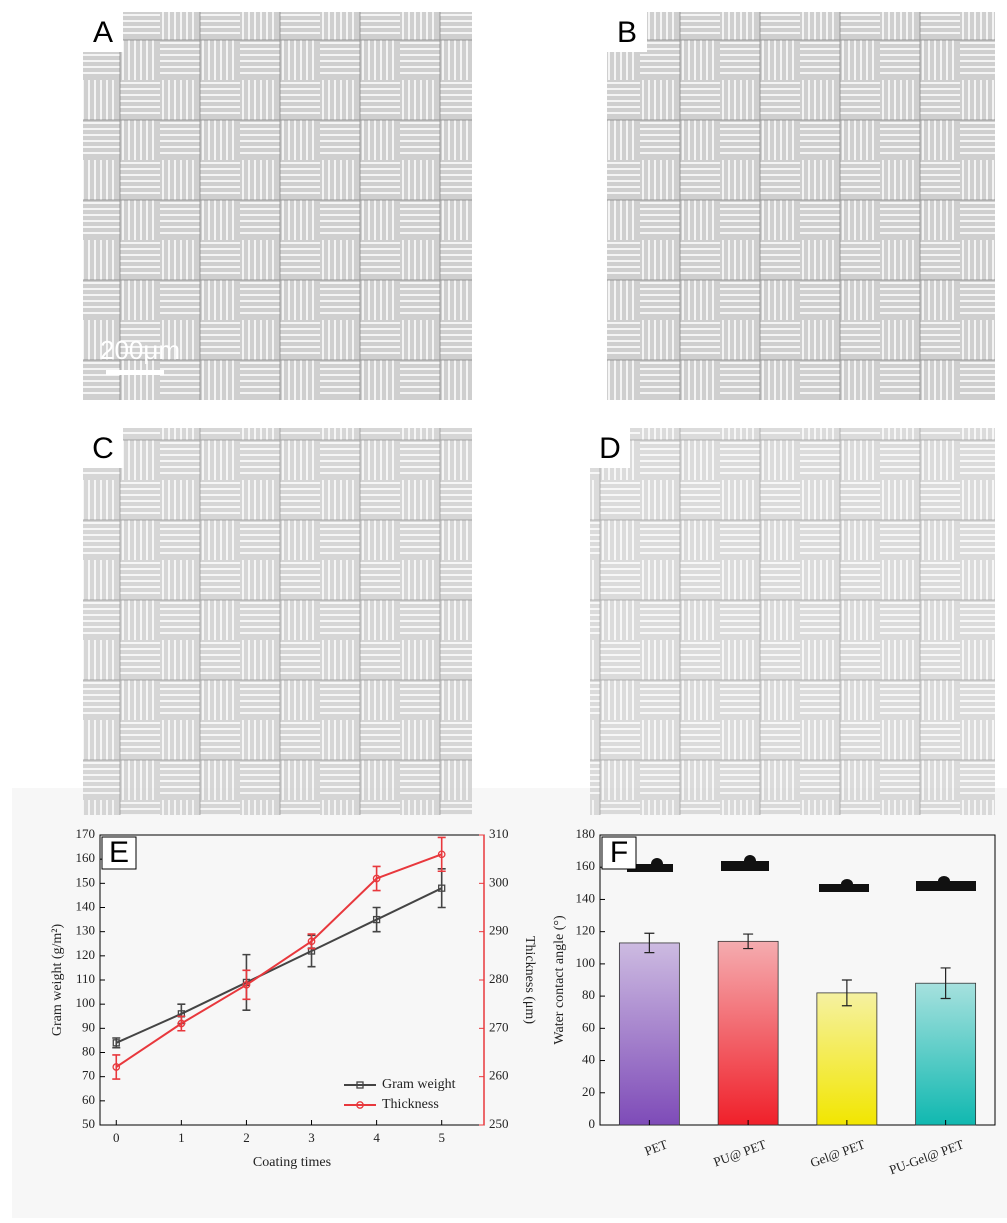 The width and height of the screenshot is (1007, 1223). I want to click on y-tick-label: 20, so click(588, 1091).